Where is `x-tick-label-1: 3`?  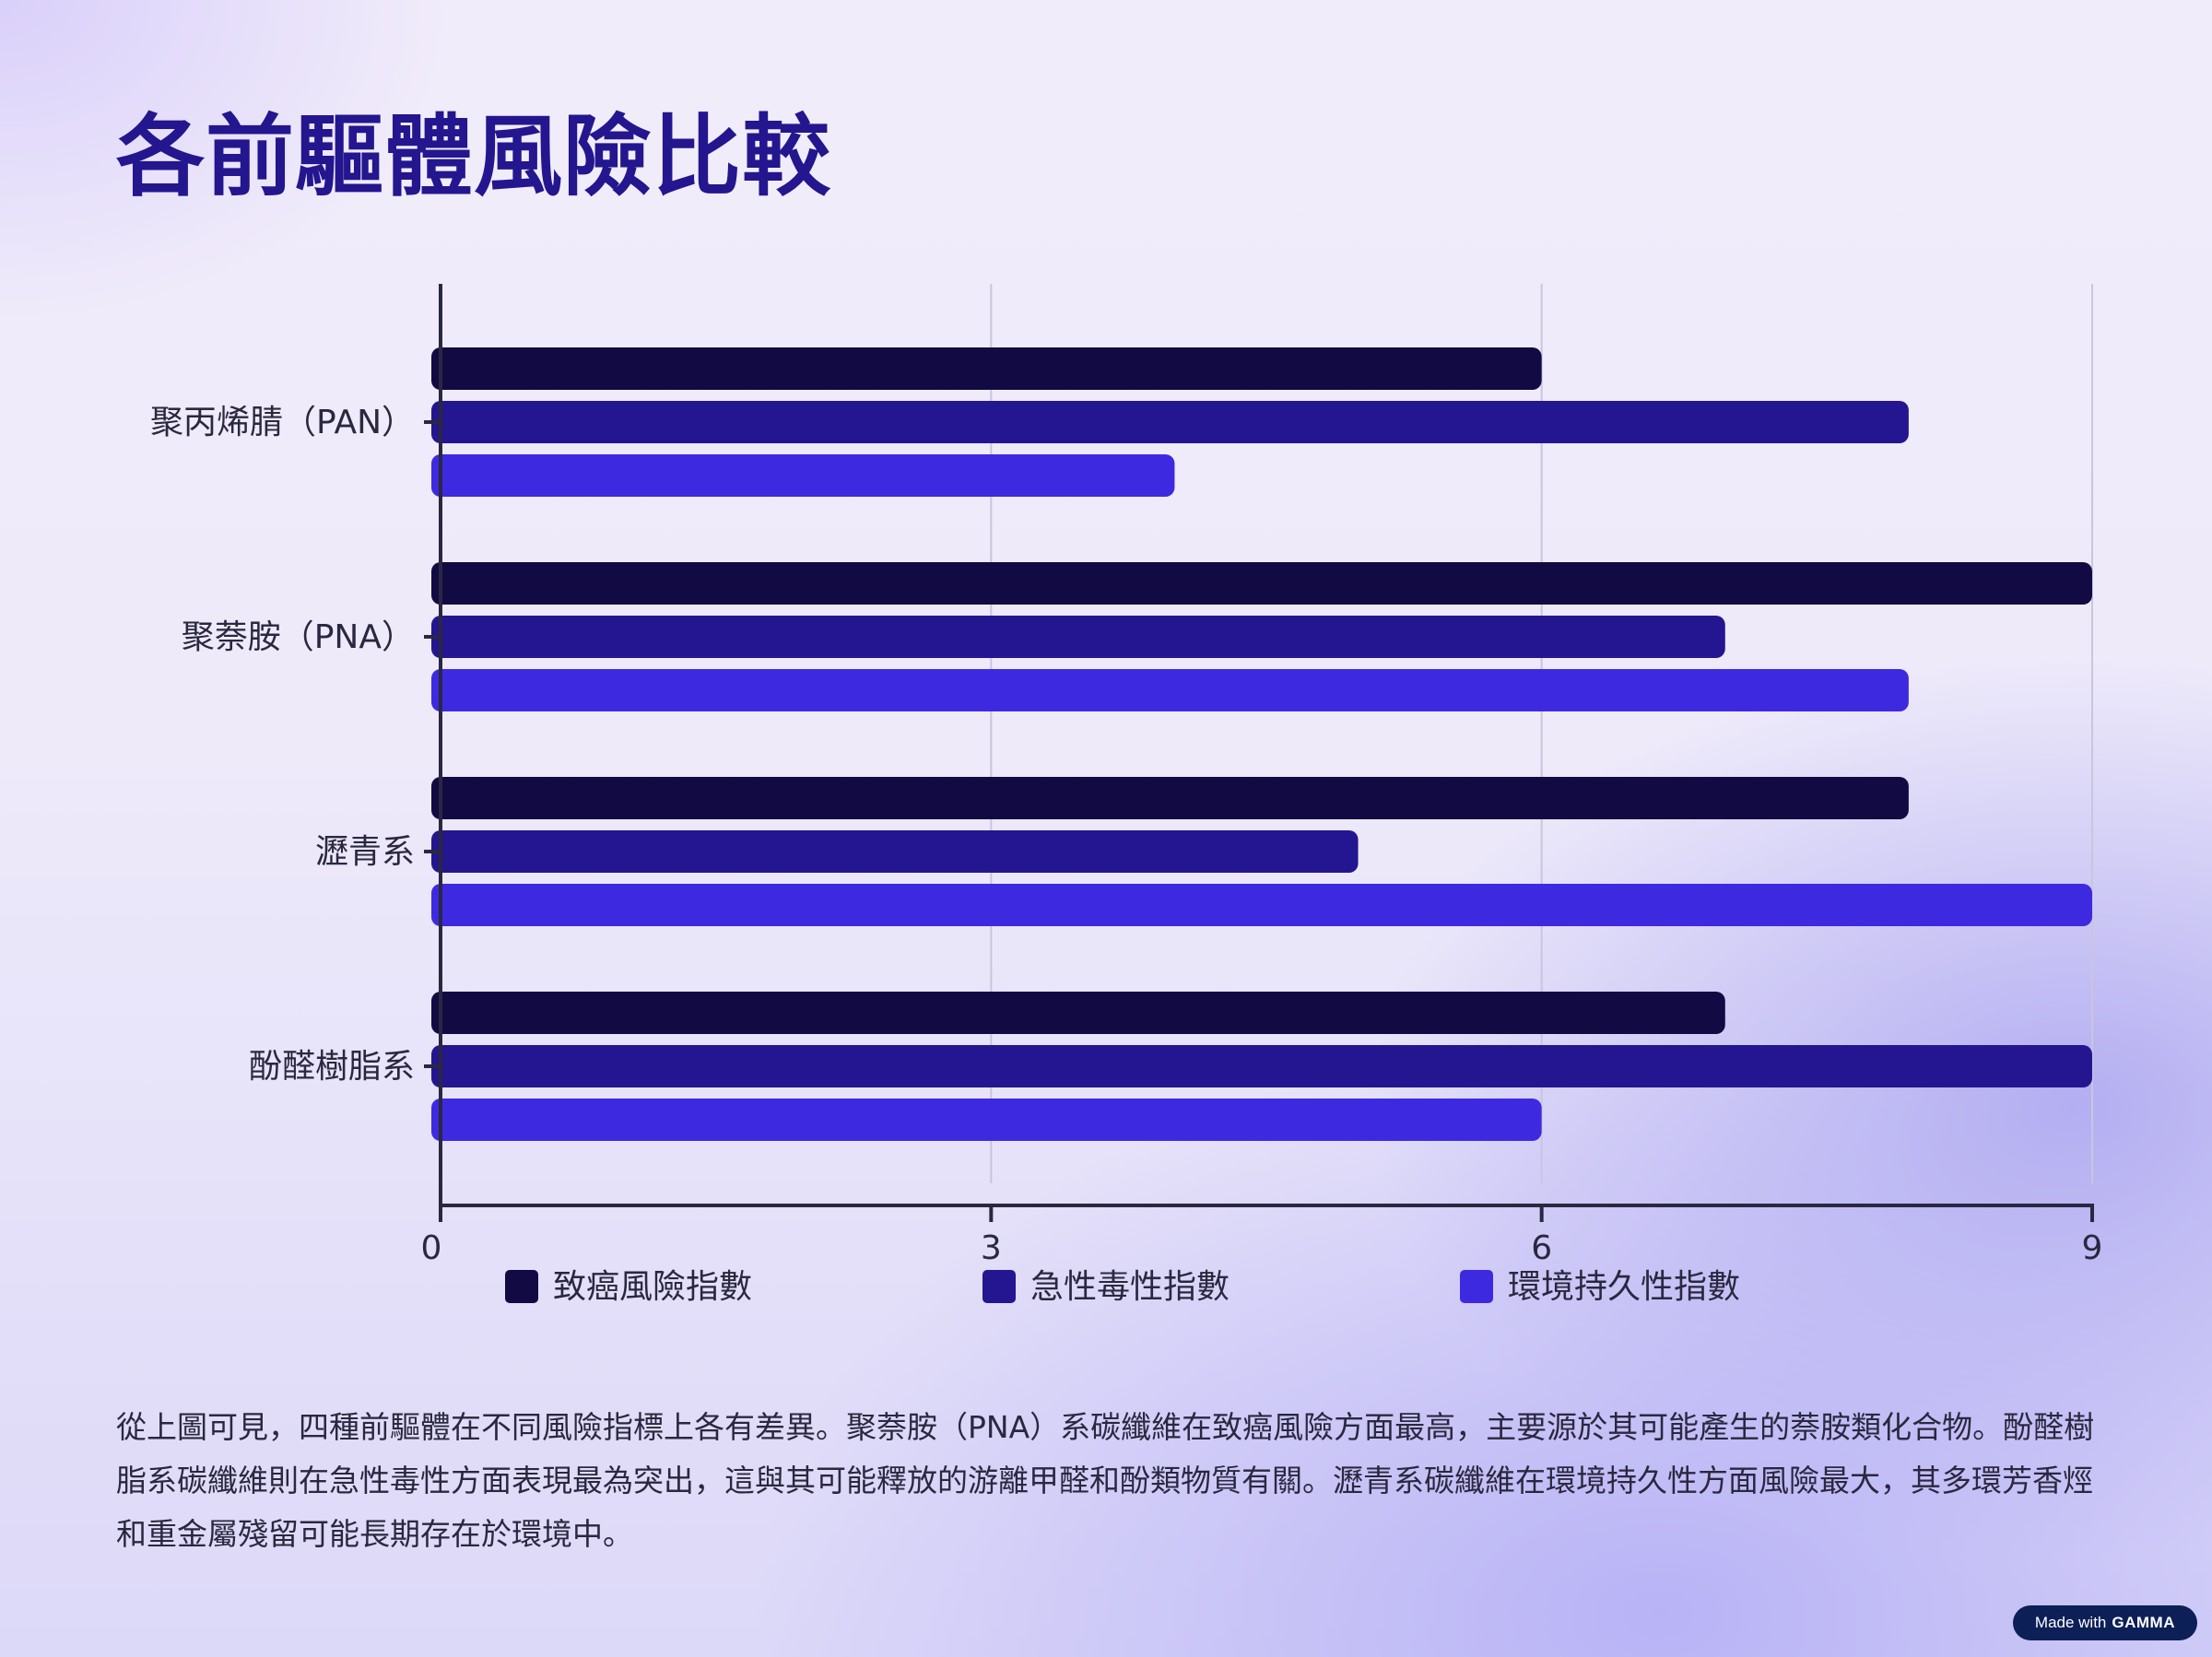
x-tick-label-1: 3 is located at coordinates (991, 1248).